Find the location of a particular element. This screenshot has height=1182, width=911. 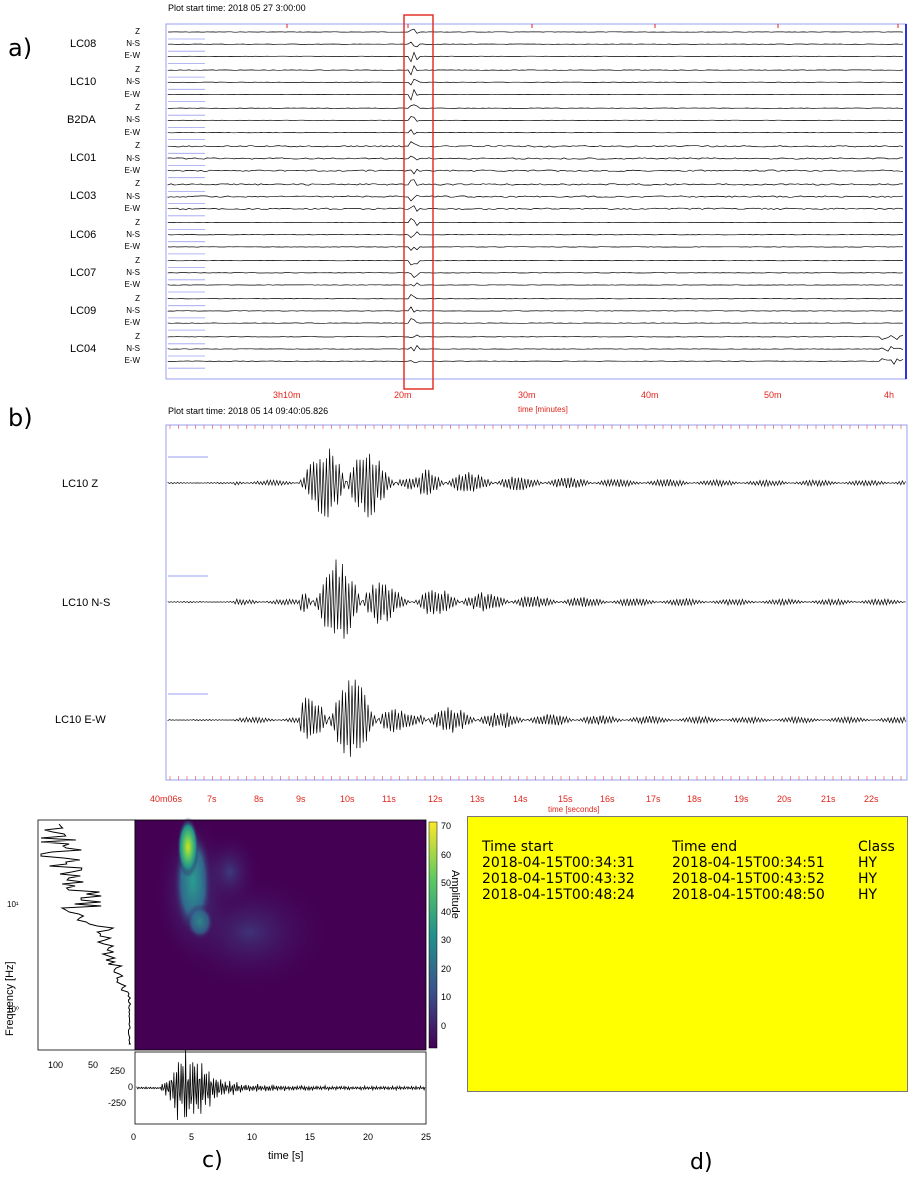

cell-time-end: 2018-04-15T00:43:52 is located at coordinates (748, 879).